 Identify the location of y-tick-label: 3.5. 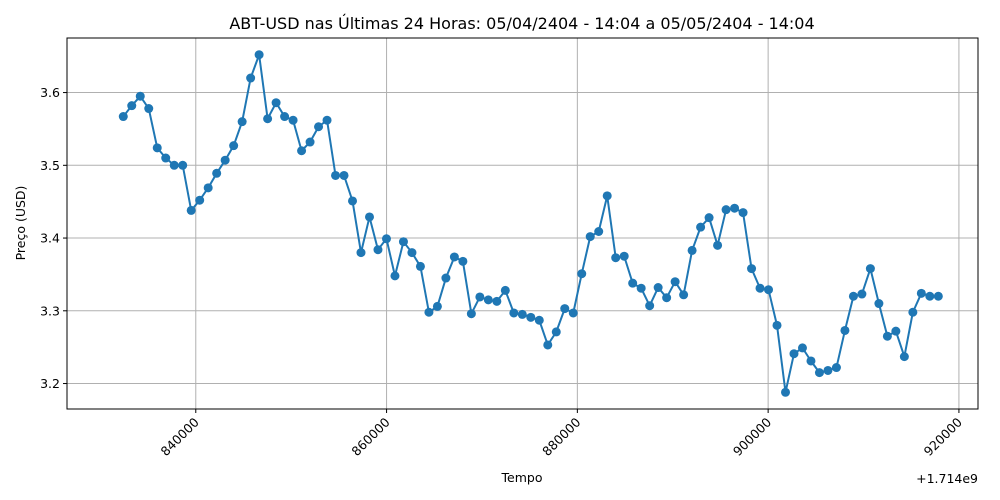
(50, 165).